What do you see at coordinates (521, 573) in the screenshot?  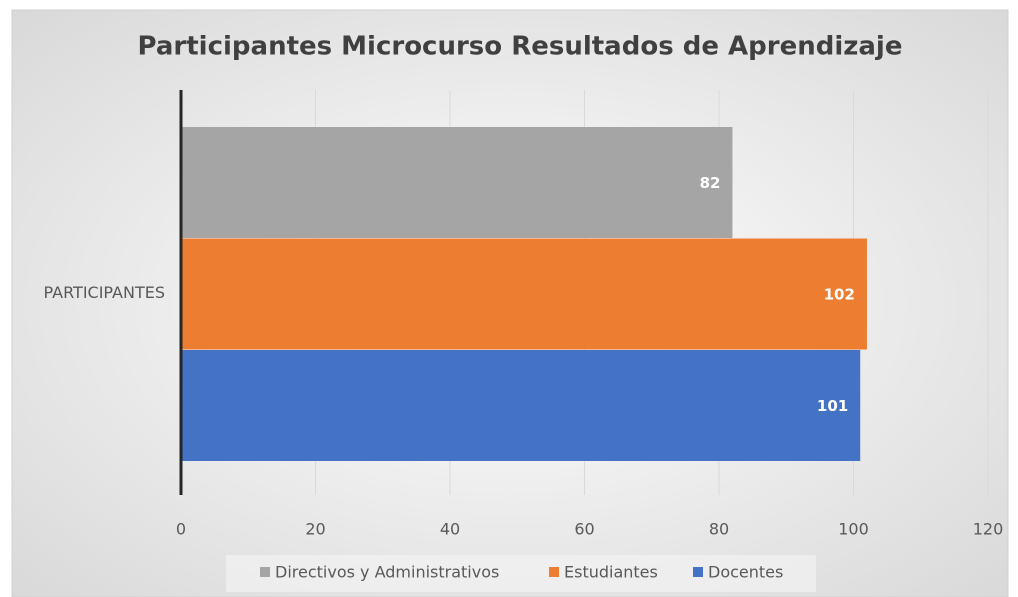 I see `legend-box` at bounding box center [521, 573].